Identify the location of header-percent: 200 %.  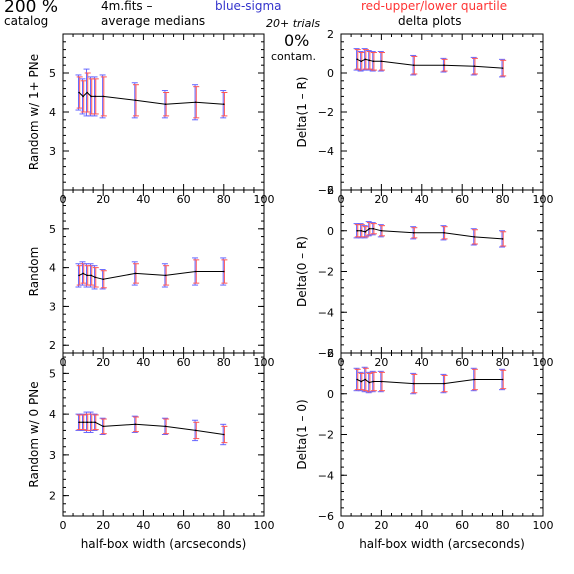
(31, 8).